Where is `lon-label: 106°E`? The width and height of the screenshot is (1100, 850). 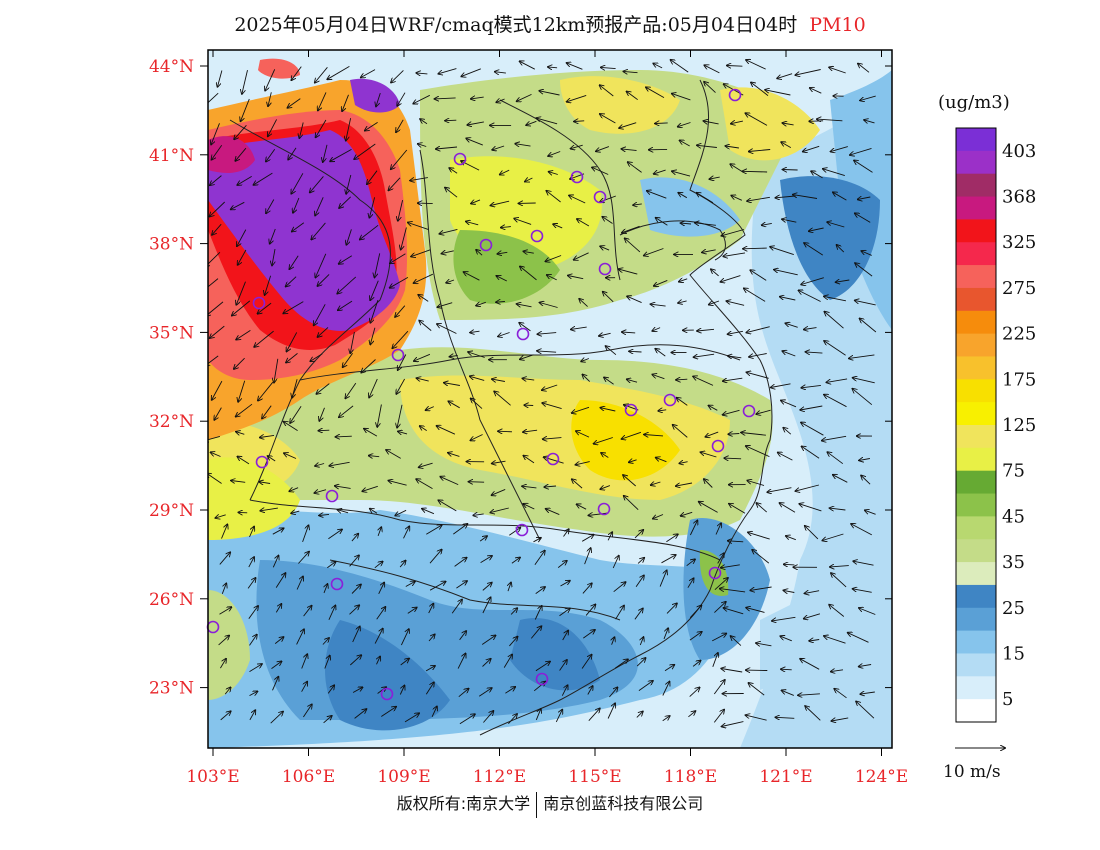
lon-label: 106°E is located at coordinates (308, 777).